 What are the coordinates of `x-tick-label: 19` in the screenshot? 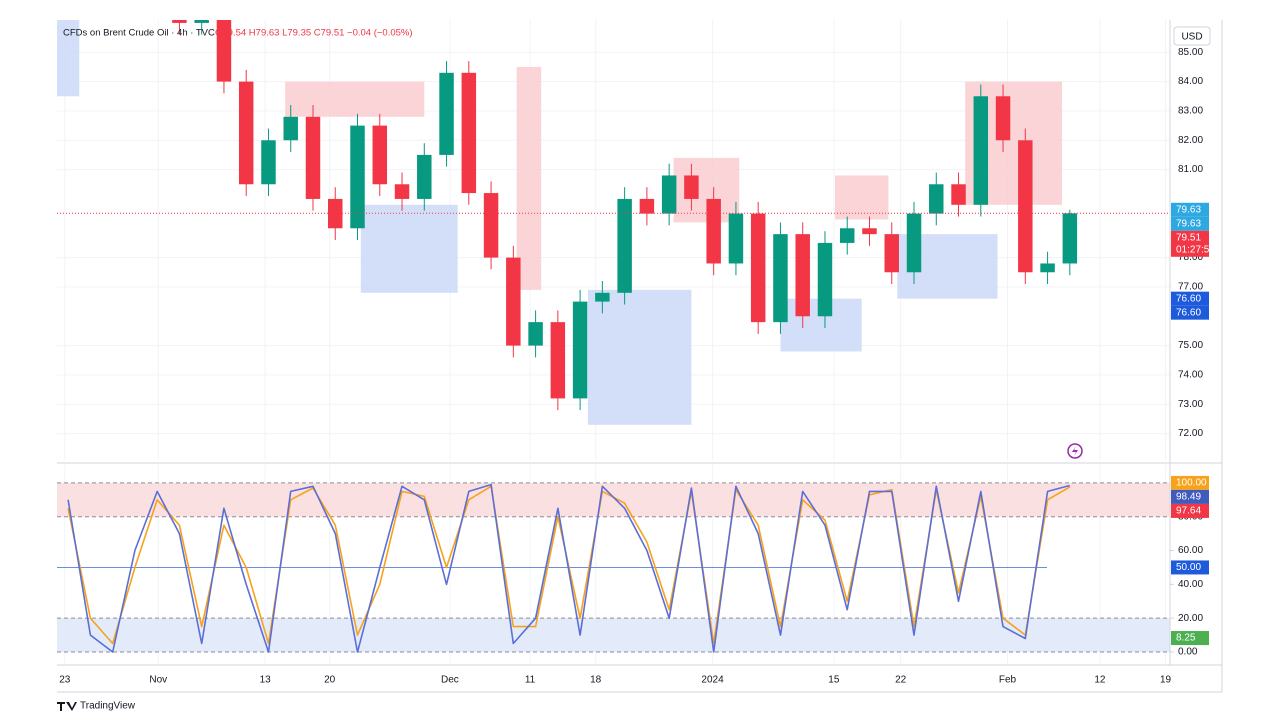 It's located at (1166, 680).